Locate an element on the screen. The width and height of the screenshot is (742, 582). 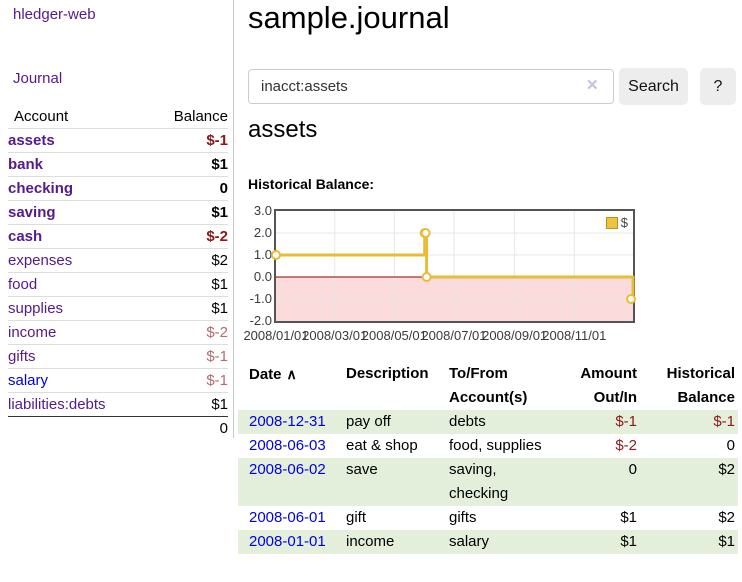
sidebar-item-journal: Journal is located at coordinates (38, 78).